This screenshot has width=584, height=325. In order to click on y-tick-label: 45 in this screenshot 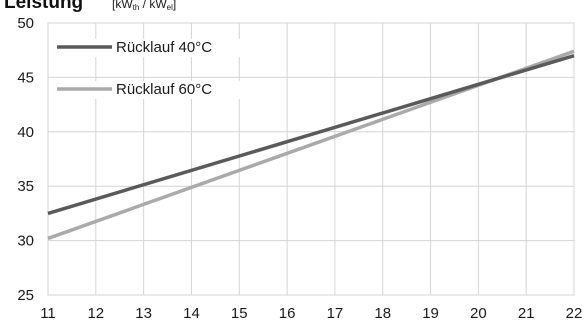, I will do `click(25, 77)`.